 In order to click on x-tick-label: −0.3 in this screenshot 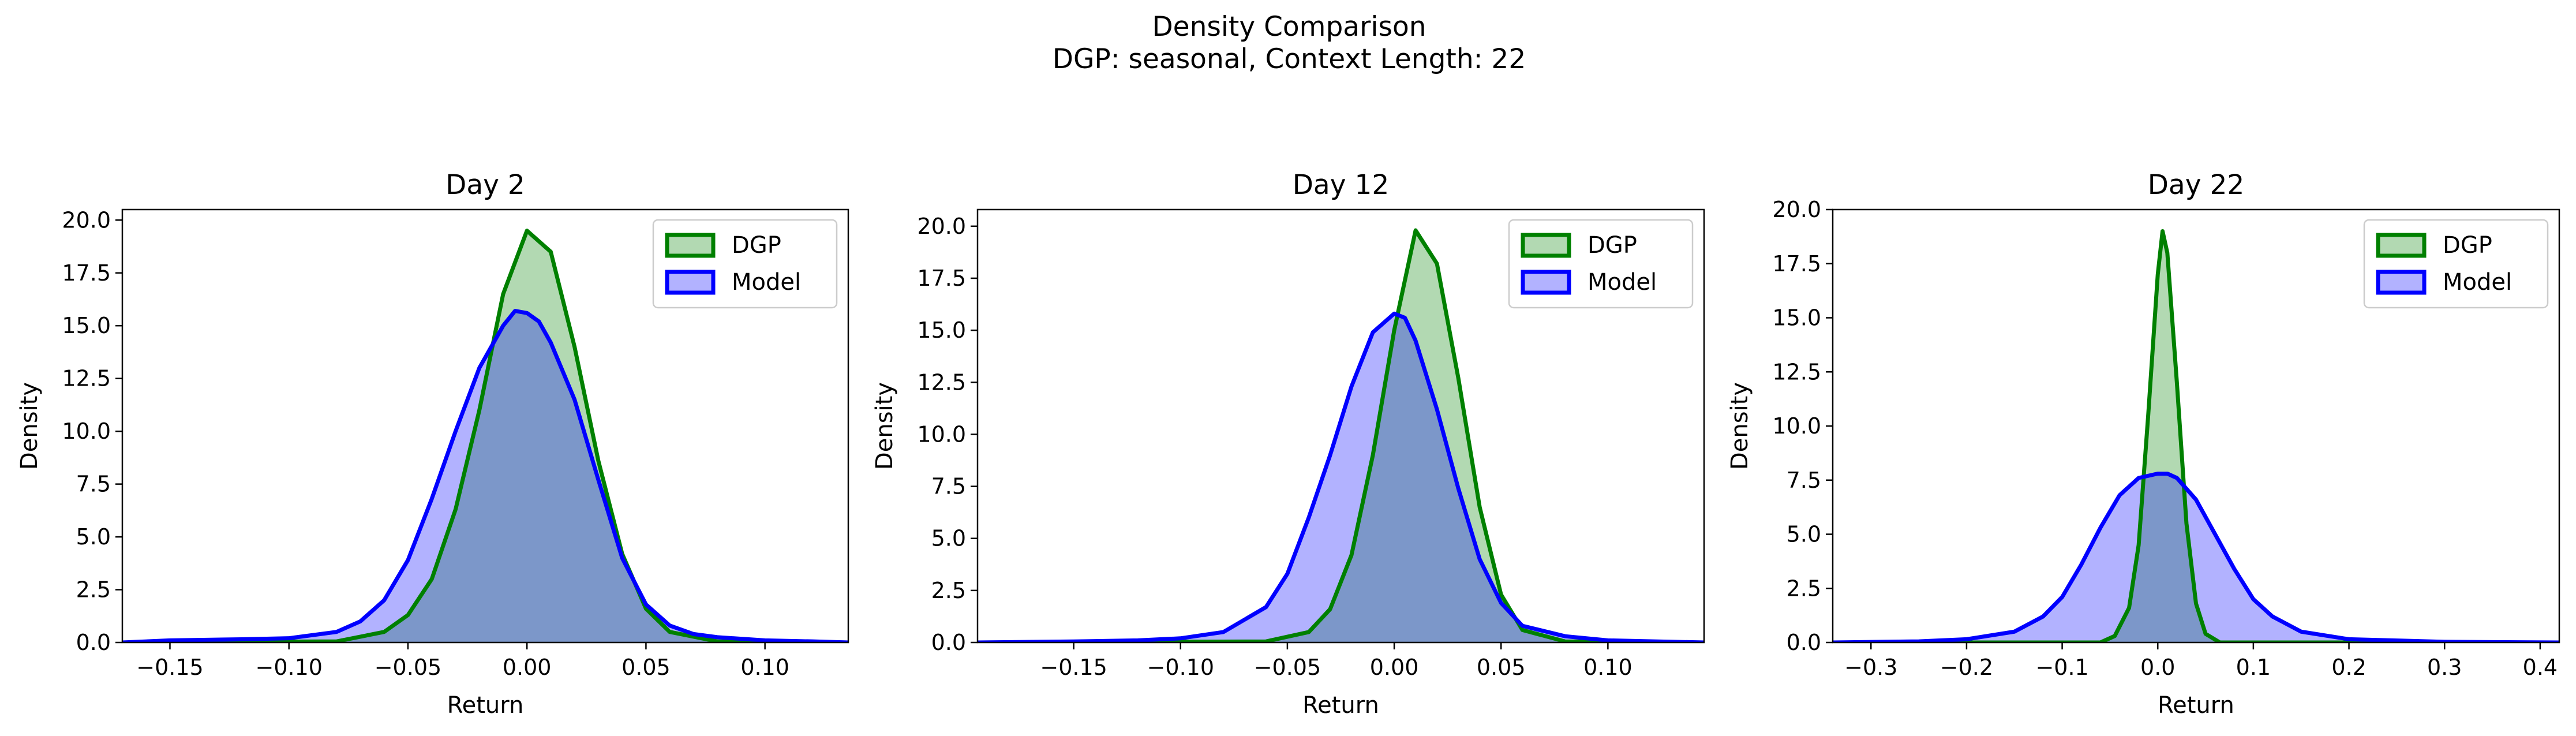, I will do `click(1870, 667)`.